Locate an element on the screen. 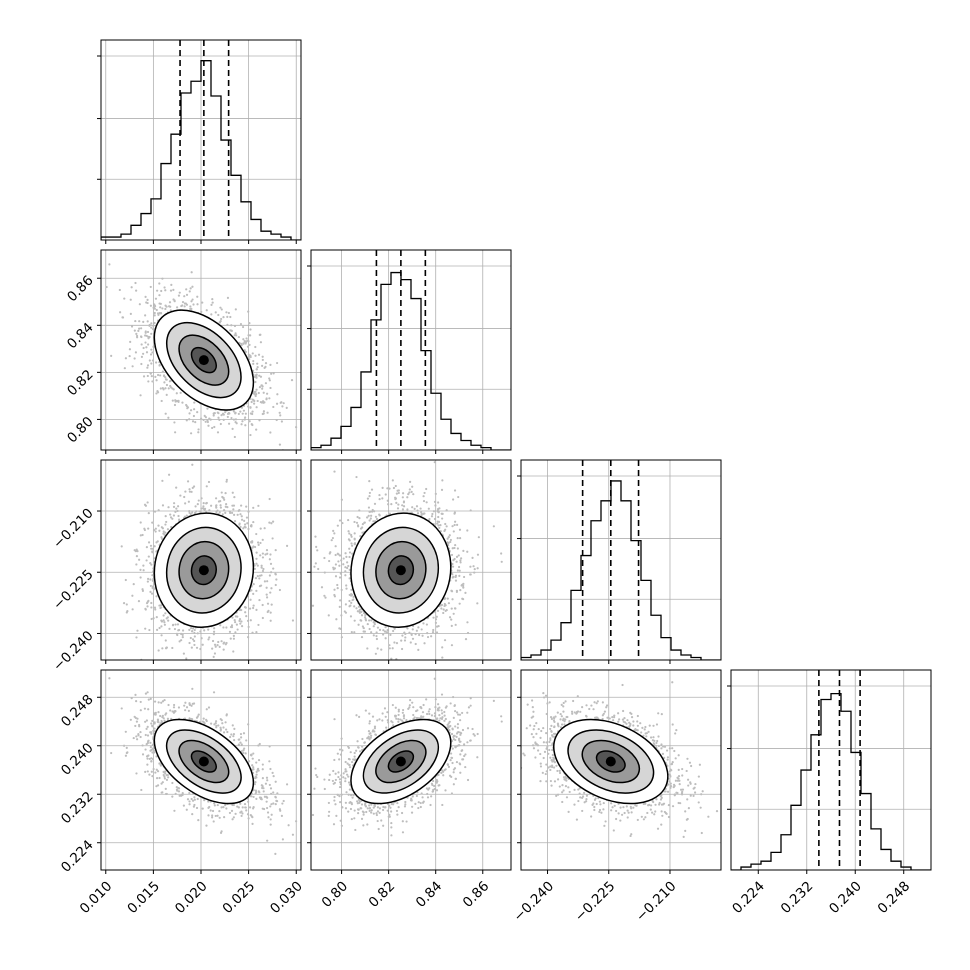 This screenshot has width=970, height=970. y-tick-label: 0.82 is located at coordinates (80, 383).